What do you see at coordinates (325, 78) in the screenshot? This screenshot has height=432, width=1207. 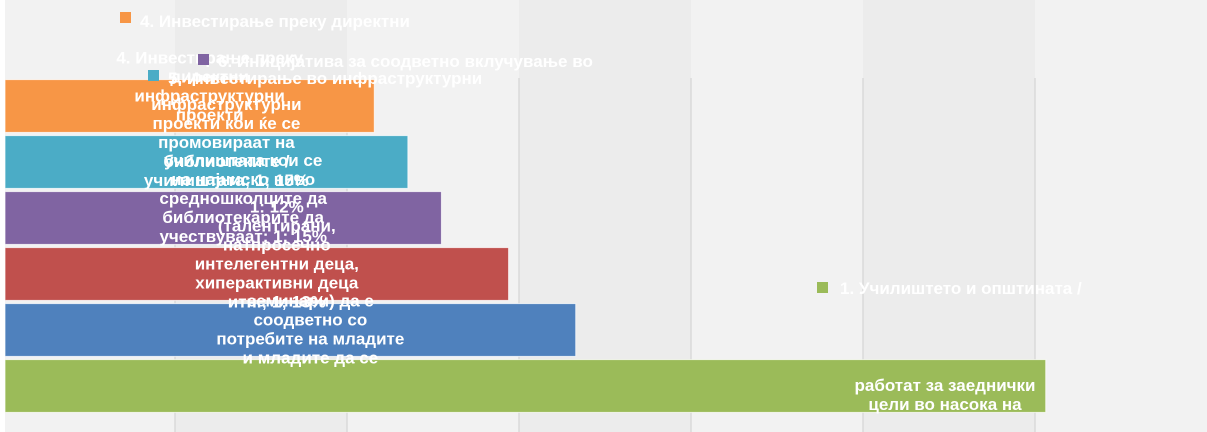 I see `legend-label-2: 5. Инвестирање во инфраструктурни` at bounding box center [325, 78].